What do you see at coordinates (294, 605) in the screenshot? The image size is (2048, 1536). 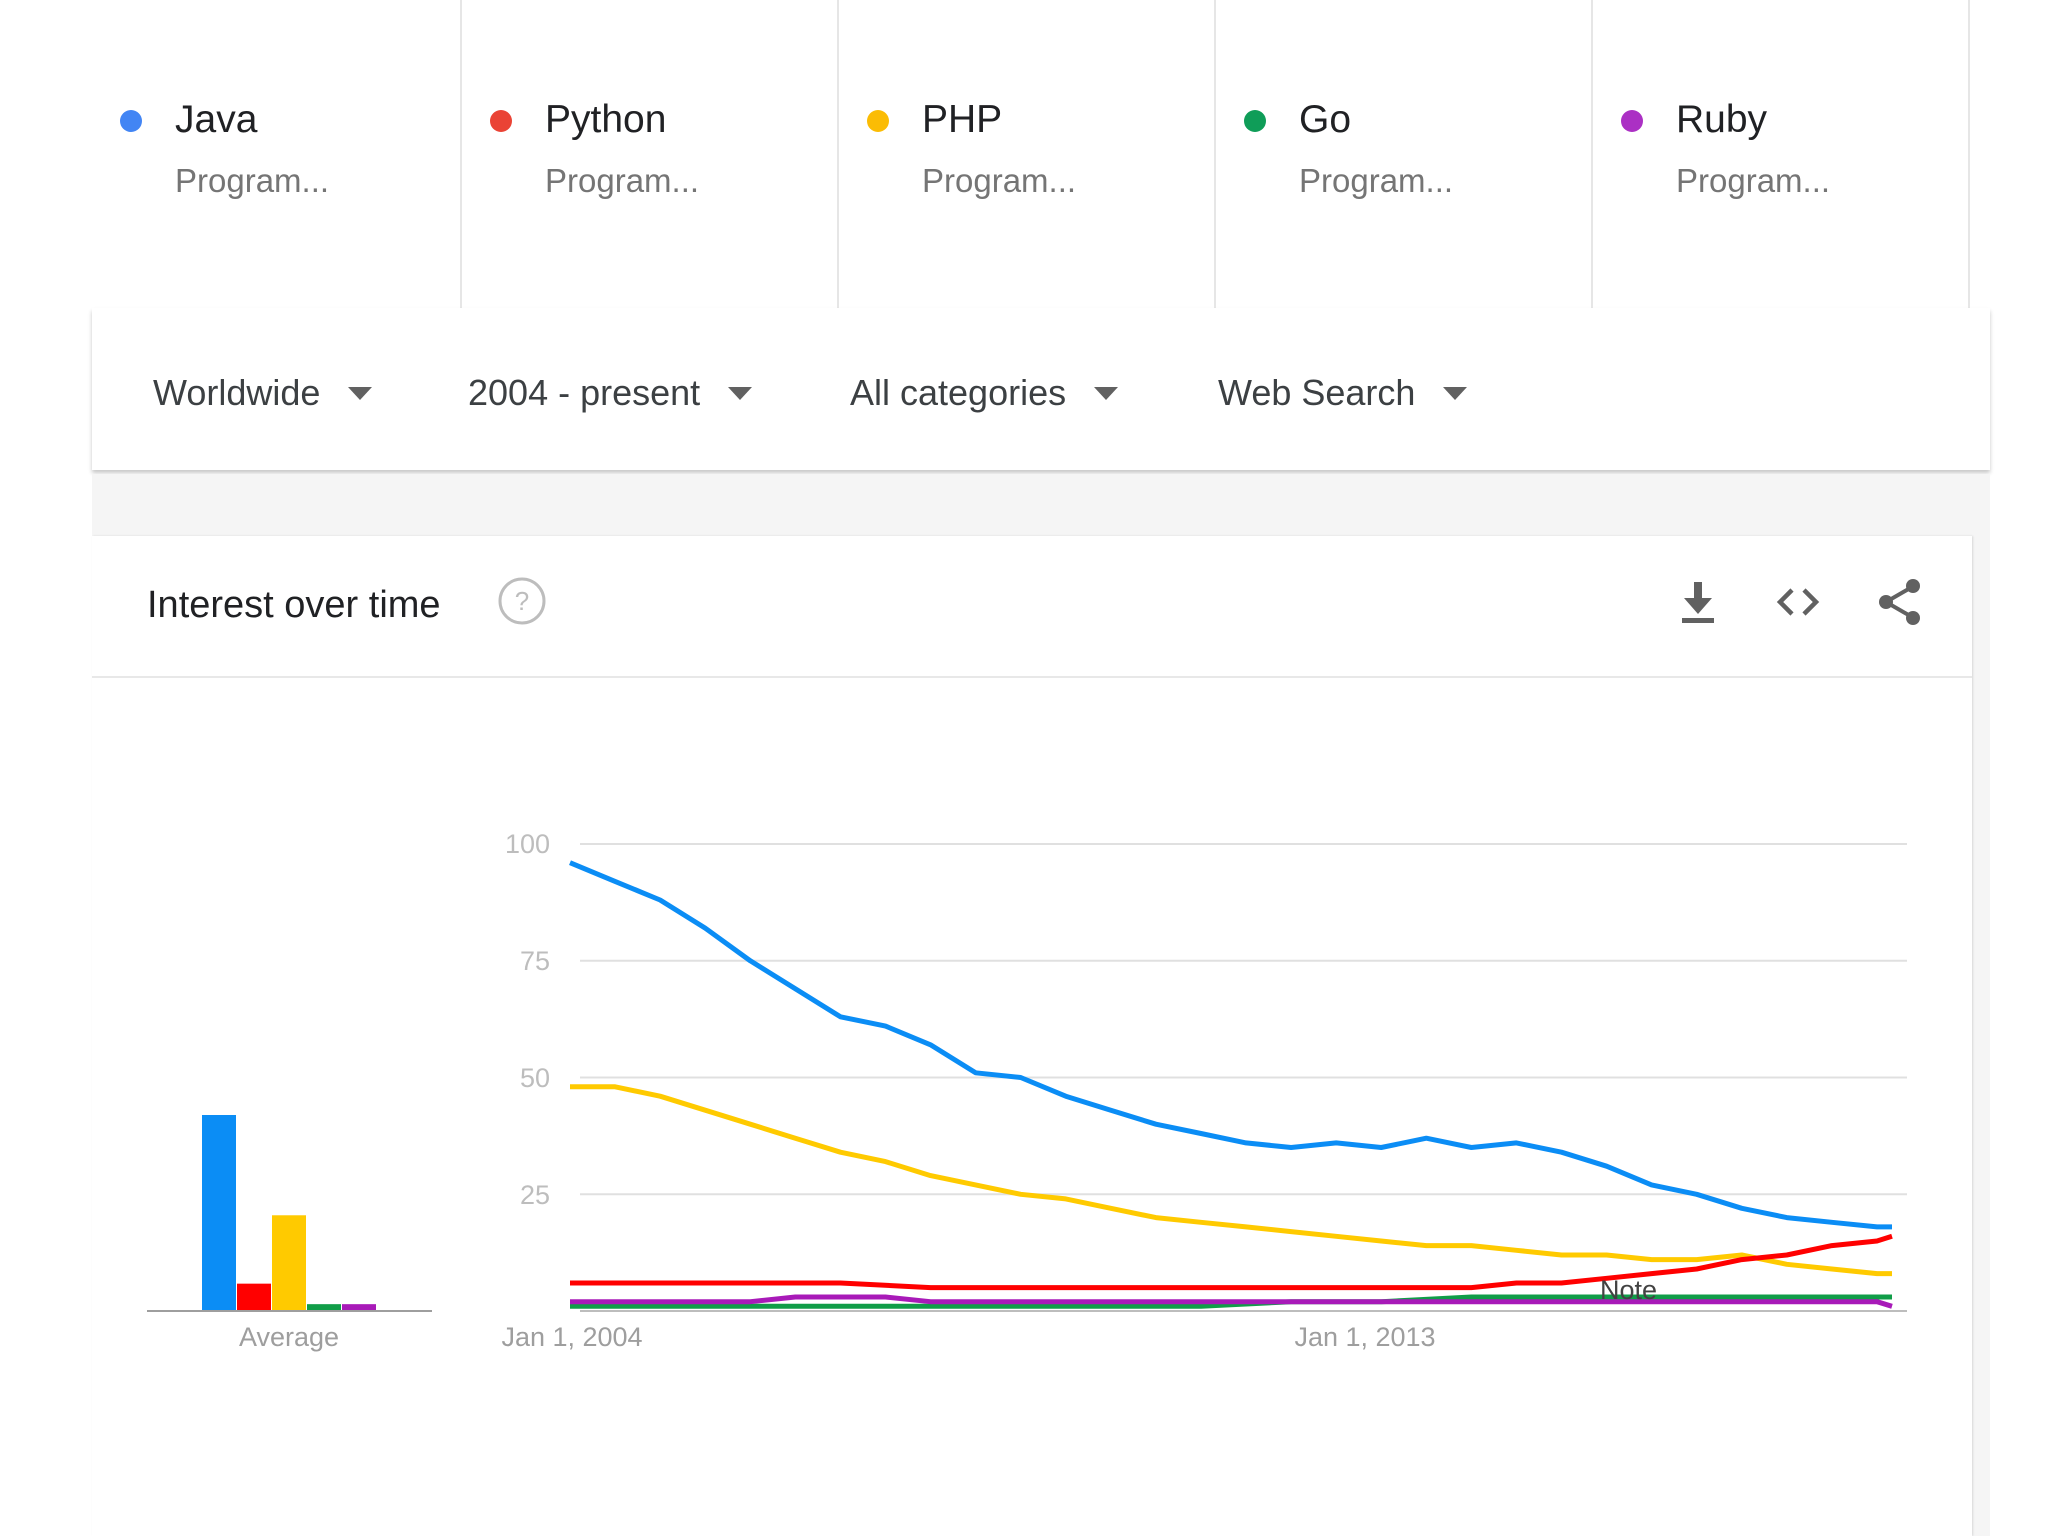 I see `card-title: Interest over time` at bounding box center [294, 605].